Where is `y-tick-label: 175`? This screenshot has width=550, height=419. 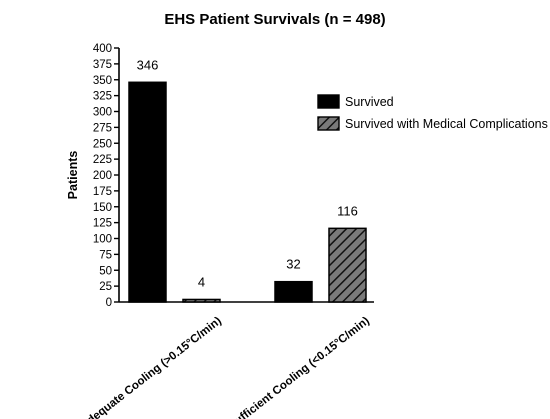
y-tick-label: 175 is located at coordinates (102, 192).